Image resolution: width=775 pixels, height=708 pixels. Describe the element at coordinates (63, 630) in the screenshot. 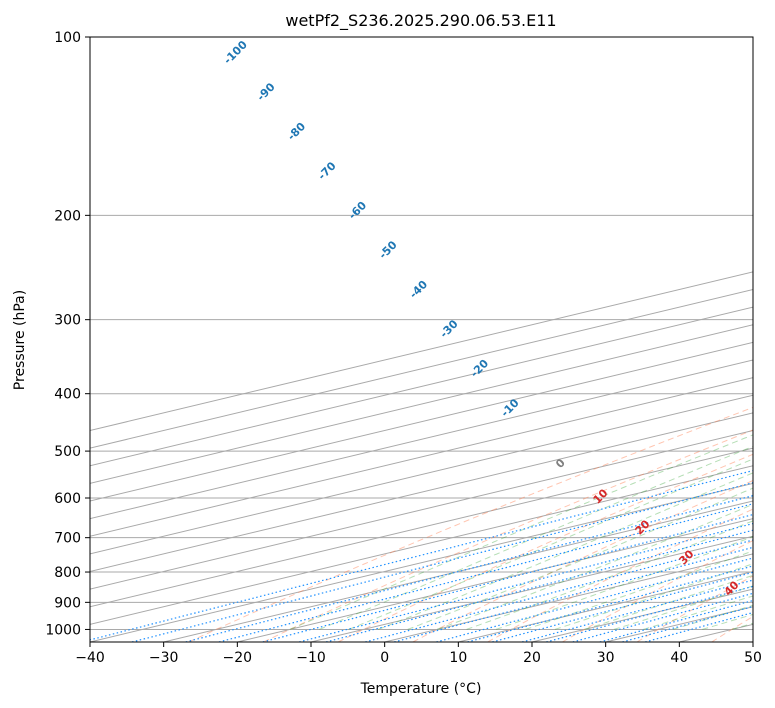

I see `y-tick-label: 1000` at that location.